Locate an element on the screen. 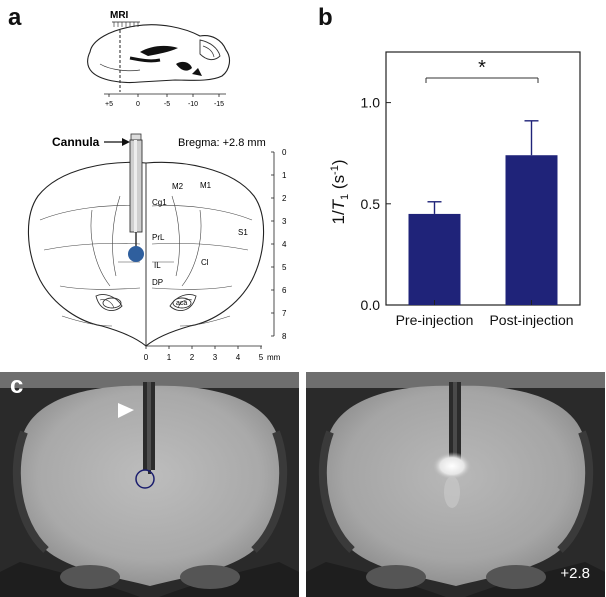  panel-b-letter: b is located at coordinates (325, 17).